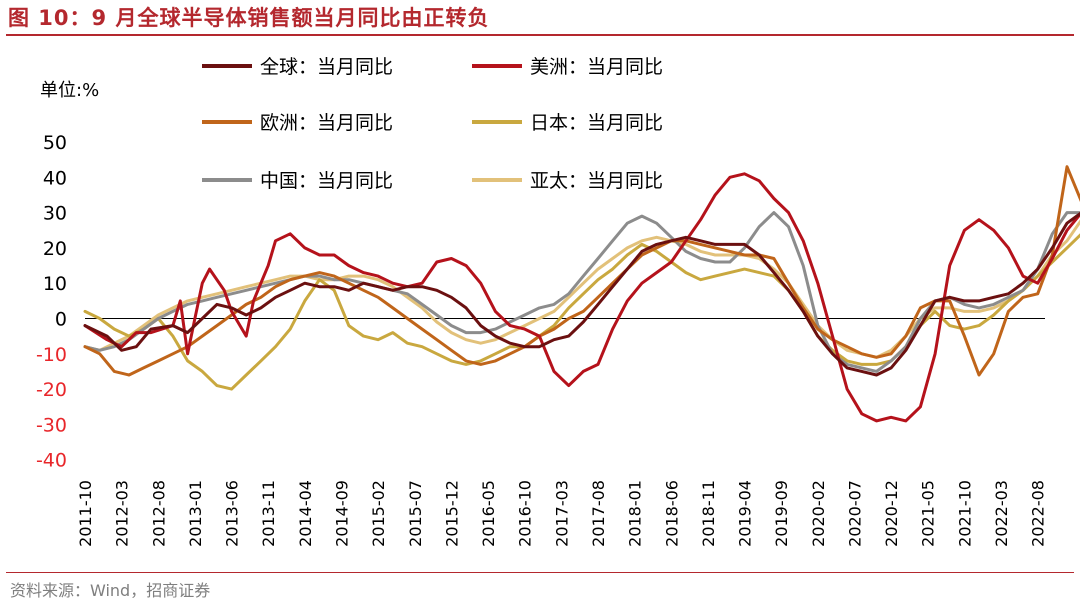 The image size is (1080, 605). Describe the element at coordinates (55, 143) in the screenshot. I see `y-tick-label: 50` at that location.